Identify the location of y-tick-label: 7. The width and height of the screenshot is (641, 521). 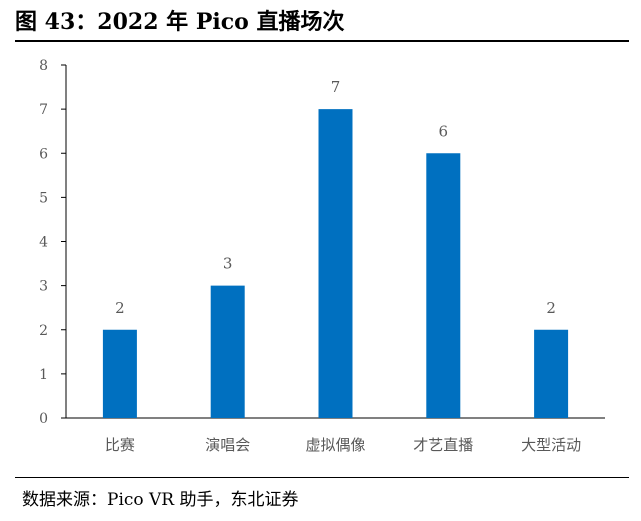
(43, 110).